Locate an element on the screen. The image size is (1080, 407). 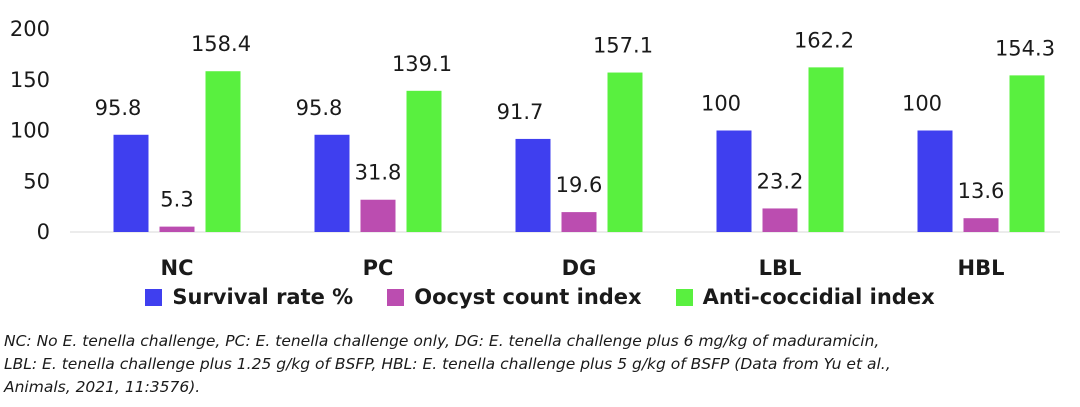
legend-item-oocyst: Oocyst count index is located at coordinates (514, 297).